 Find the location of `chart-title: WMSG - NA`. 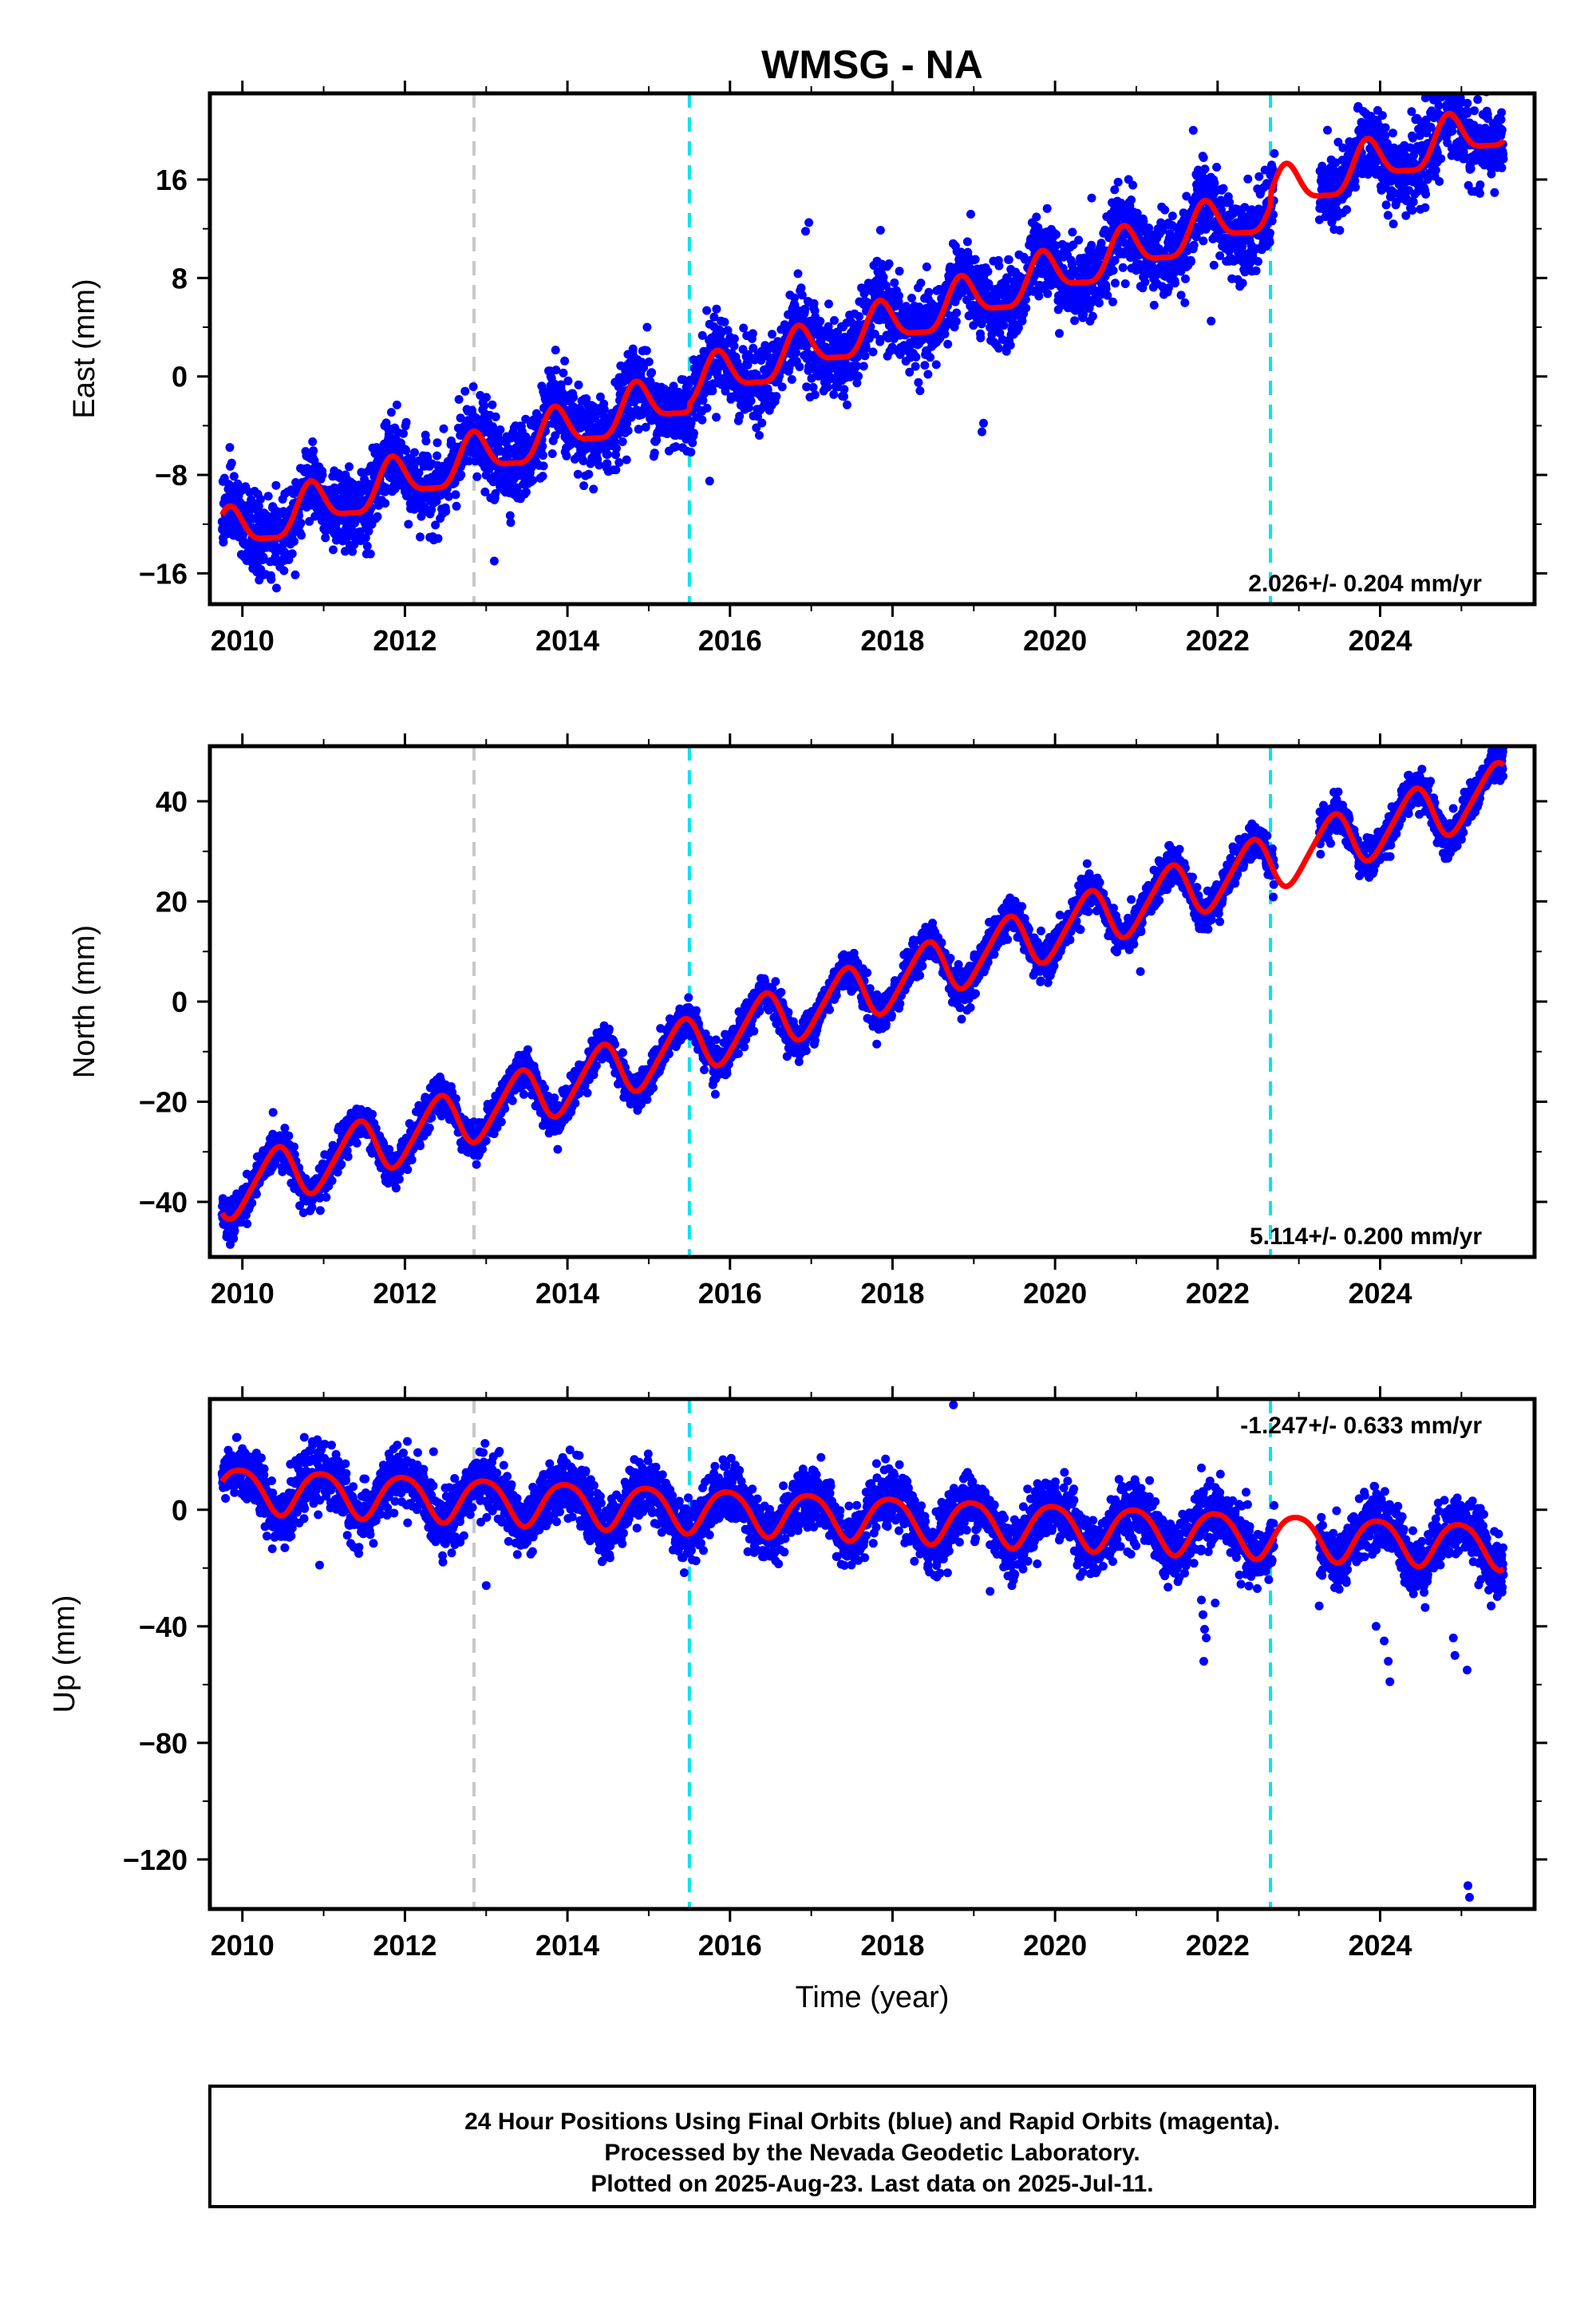

chart-title: WMSG - NA is located at coordinates (872, 64).